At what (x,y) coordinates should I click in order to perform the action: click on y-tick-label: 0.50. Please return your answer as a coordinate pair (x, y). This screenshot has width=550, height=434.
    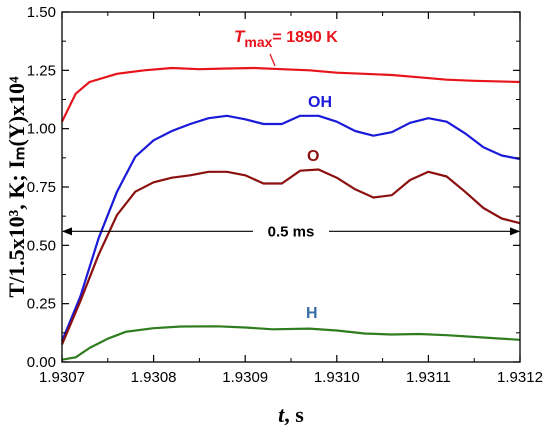
    Looking at the image, I should click on (41, 245).